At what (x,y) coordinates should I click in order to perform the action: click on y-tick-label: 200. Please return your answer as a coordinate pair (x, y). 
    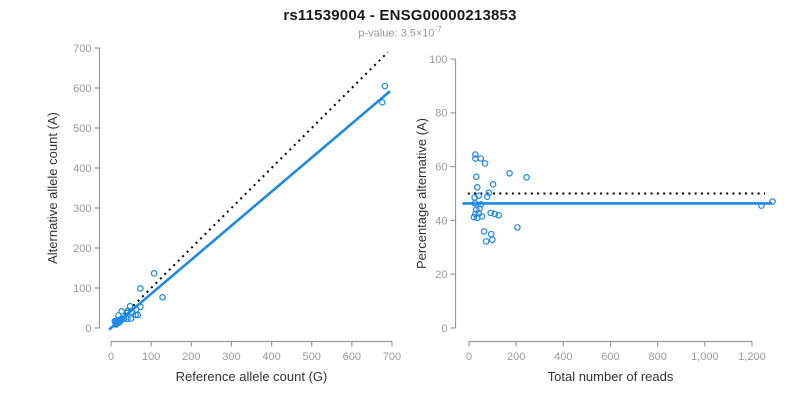
    Looking at the image, I should click on (82, 249).